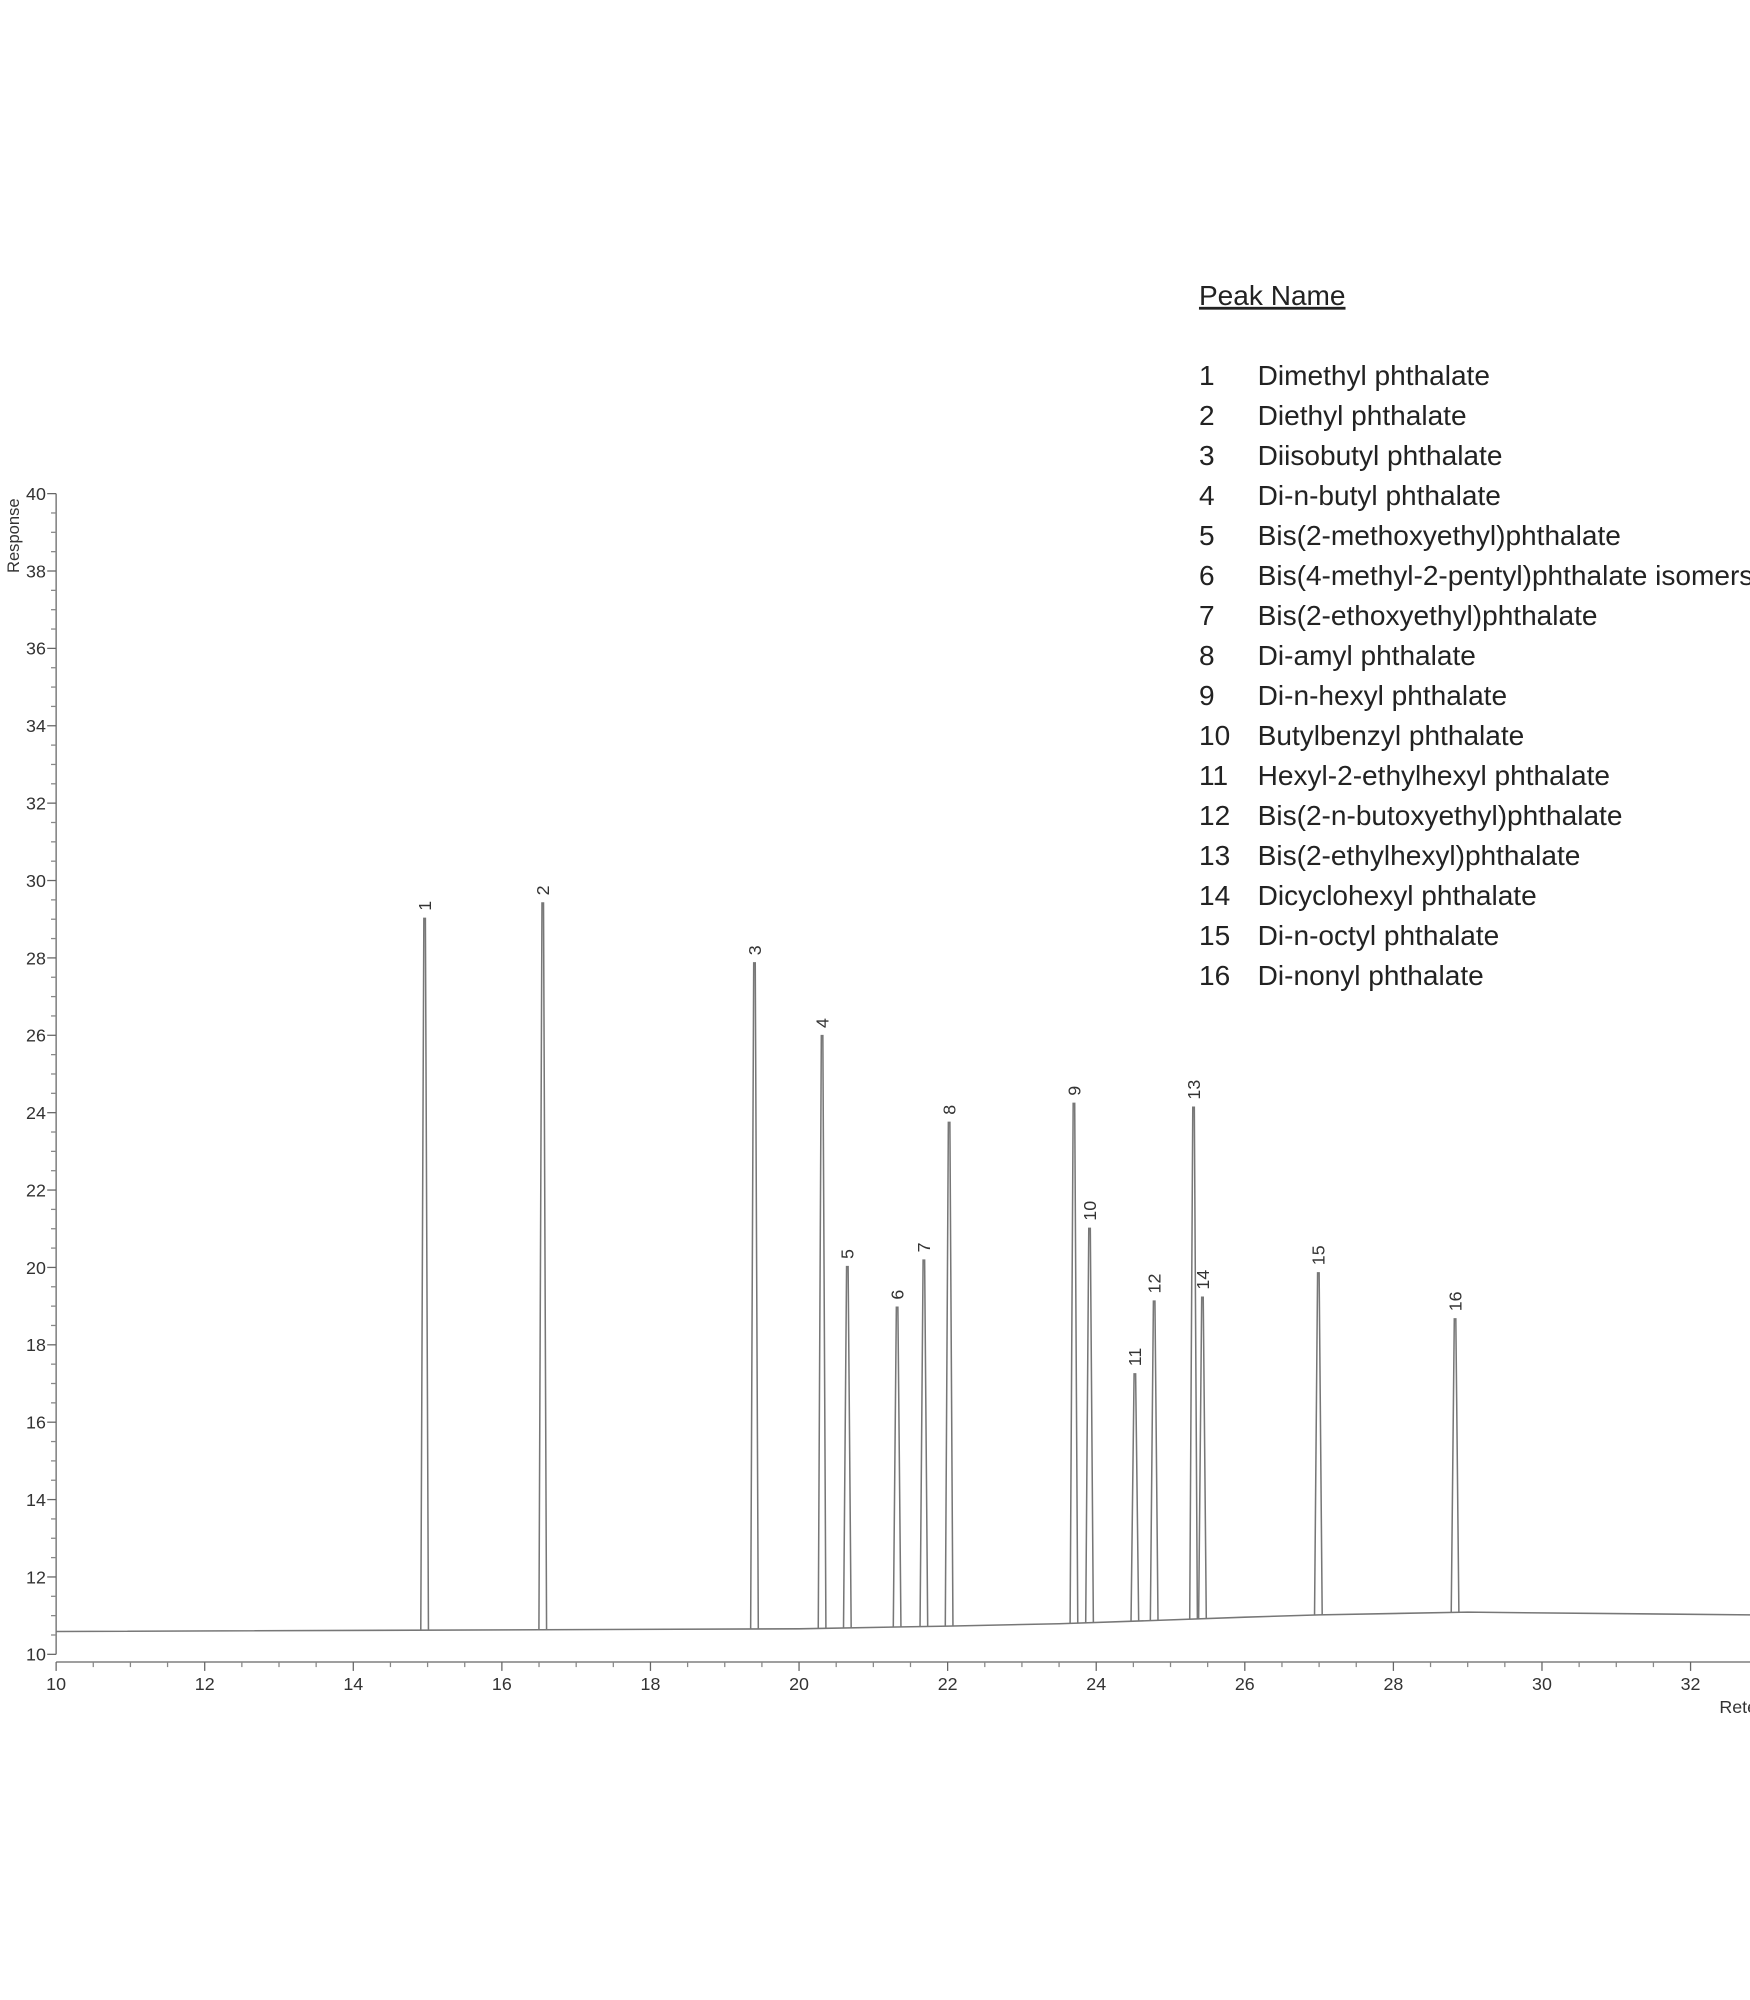 This screenshot has height=2000, width=1750. Describe the element at coordinates (1455, 1301) in the screenshot. I see `peak-label: 16` at that location.